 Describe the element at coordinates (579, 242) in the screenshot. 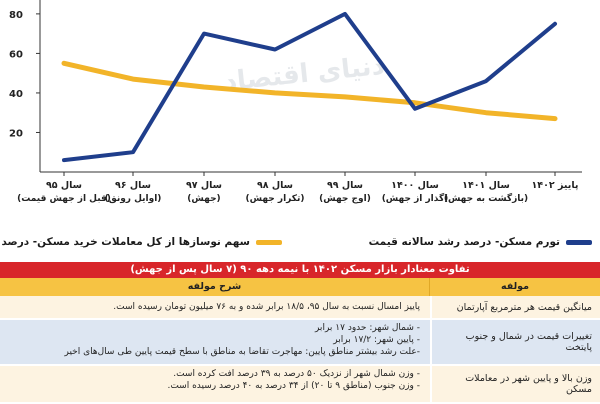

I see `legend-swatch-price-inflation` at that location.